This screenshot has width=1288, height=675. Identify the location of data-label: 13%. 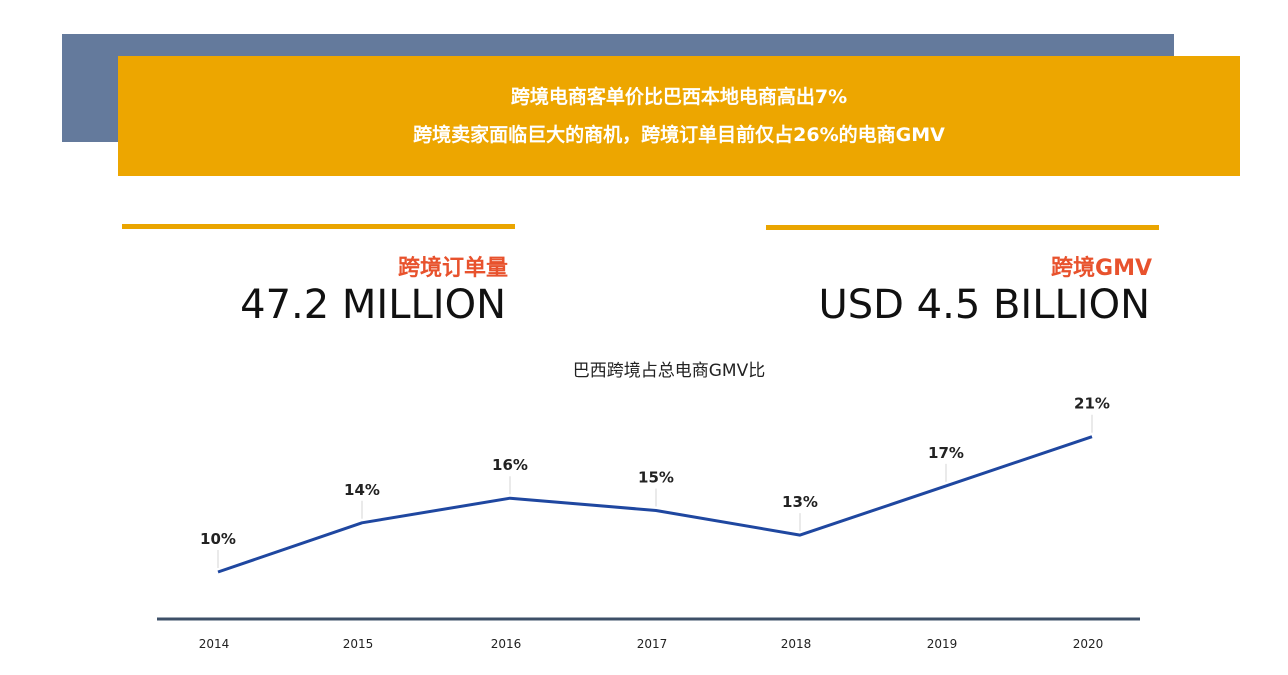
(800, 502).